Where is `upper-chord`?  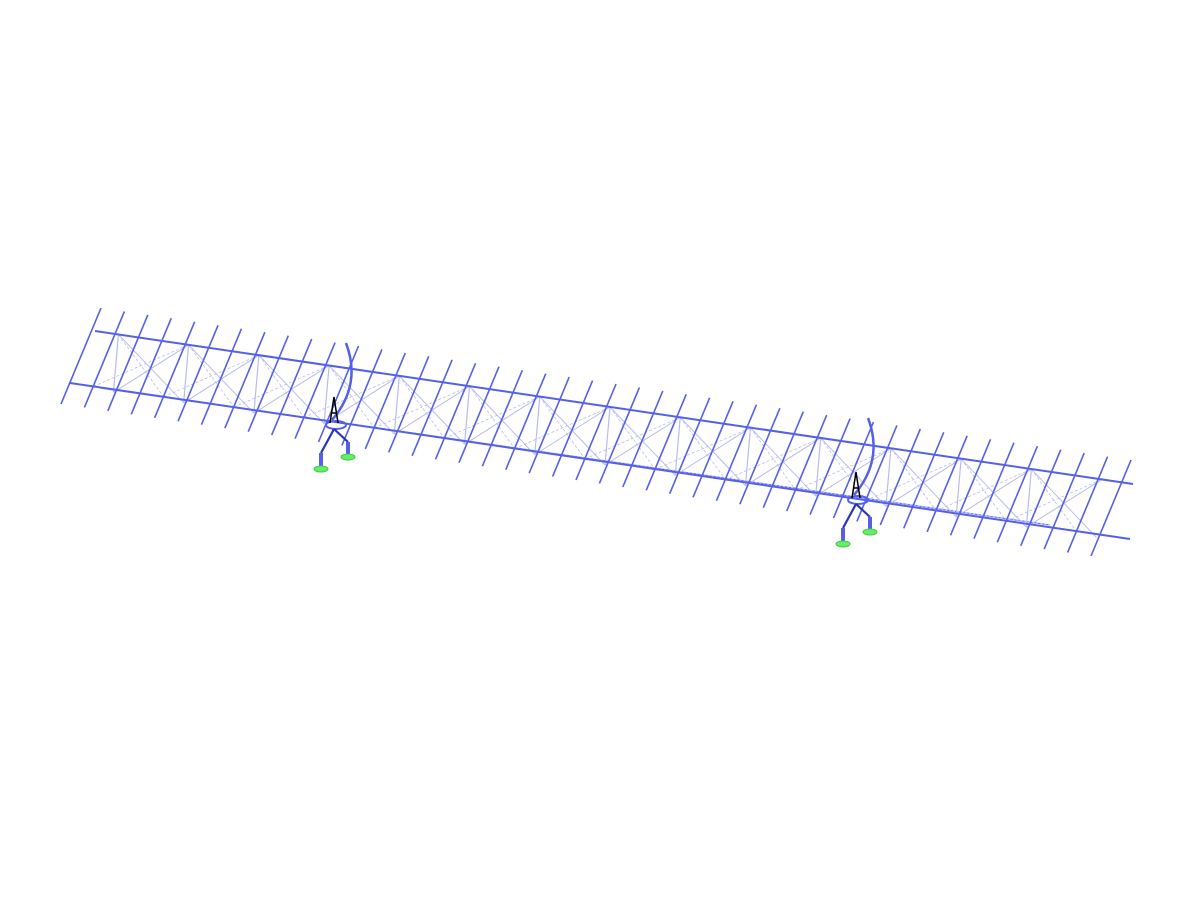 upper-chord is located at coordinates (614, 407).